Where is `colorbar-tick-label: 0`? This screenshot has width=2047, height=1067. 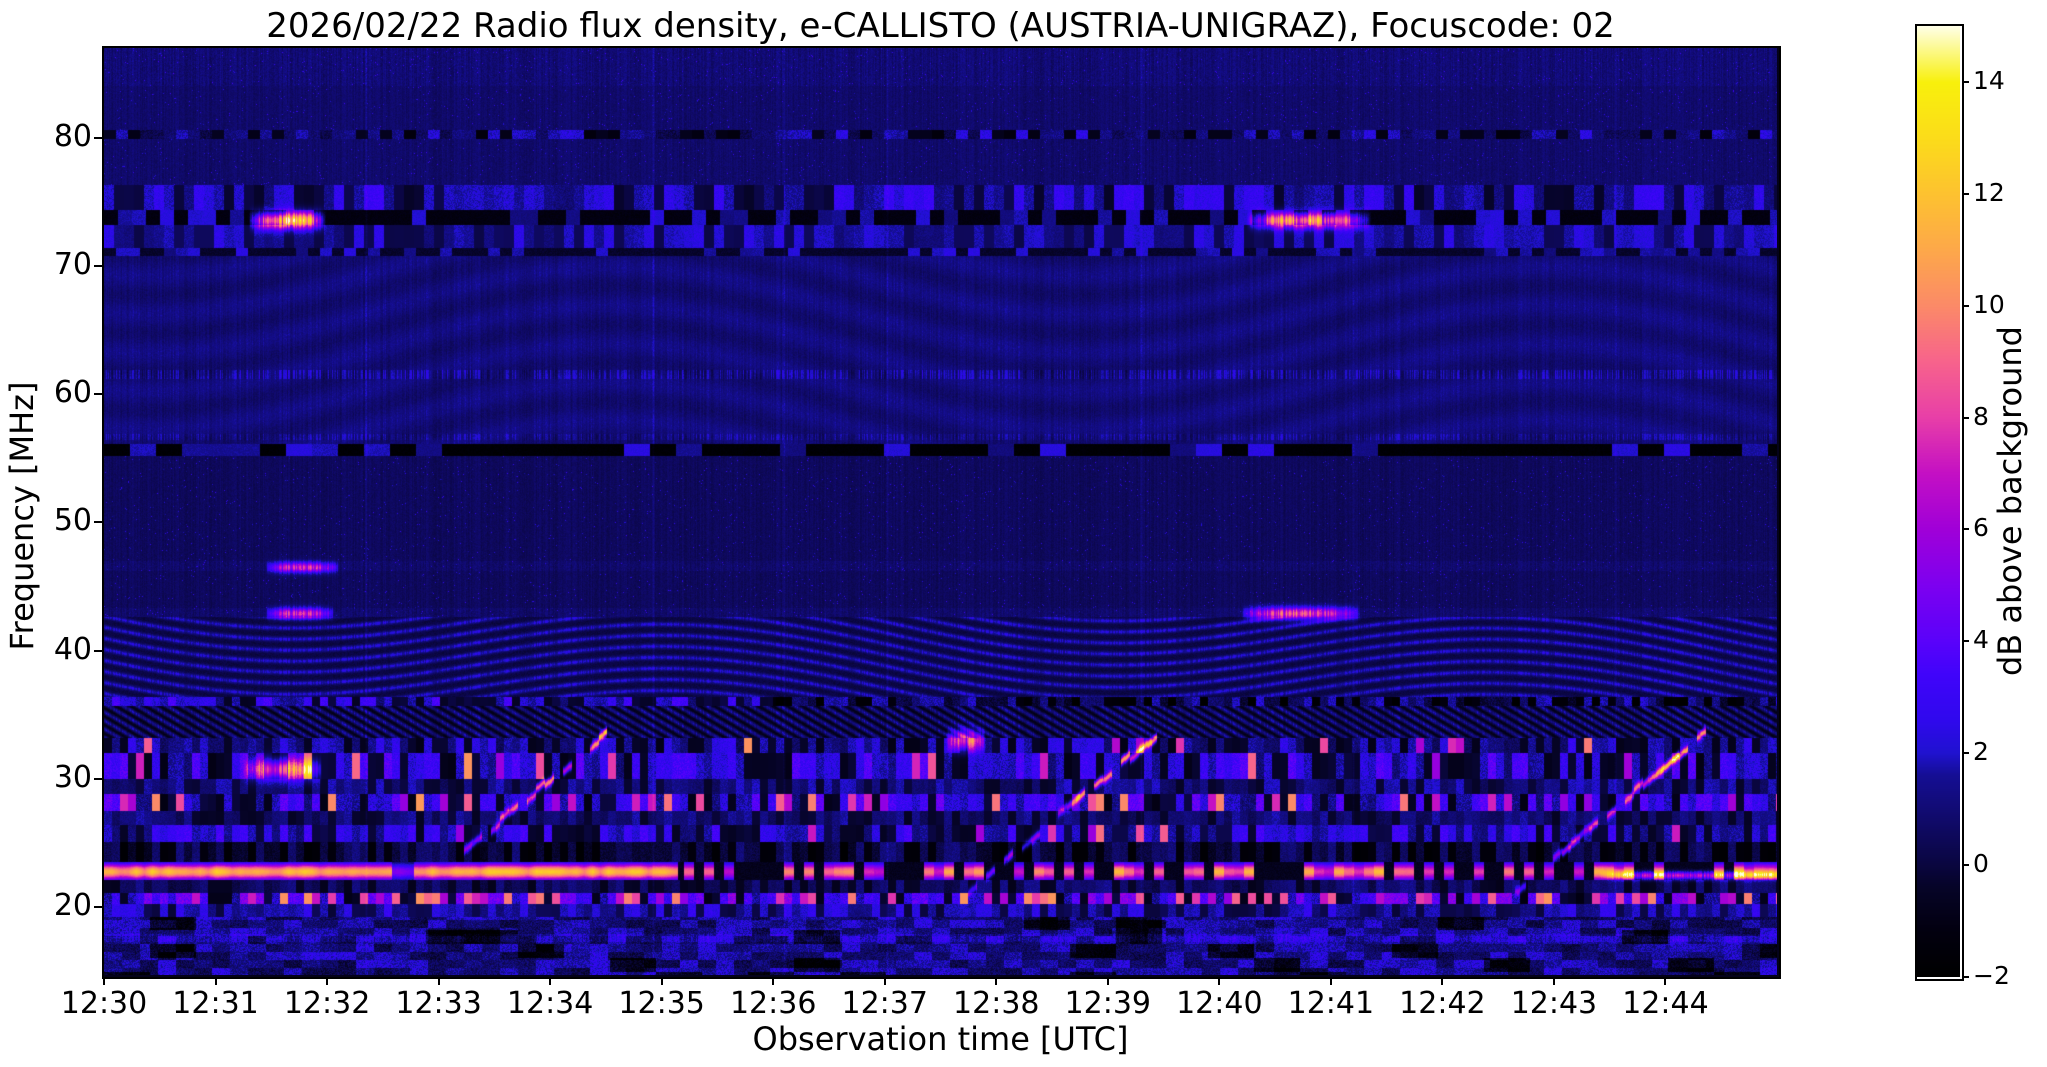
colorbar-tick-label: 0 is located at coordinates (1981, 864).